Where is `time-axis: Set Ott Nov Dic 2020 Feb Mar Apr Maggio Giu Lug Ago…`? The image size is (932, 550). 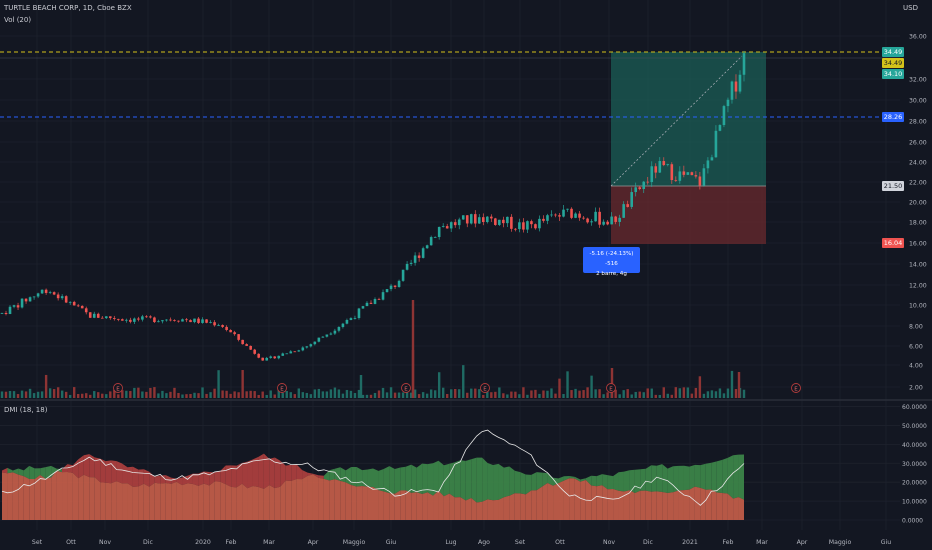 time-axis: Set Ott Nov Dic 2020 Feb Mar Apr Maggio Giu Lug Ago… is located at coordinates (461, 542).